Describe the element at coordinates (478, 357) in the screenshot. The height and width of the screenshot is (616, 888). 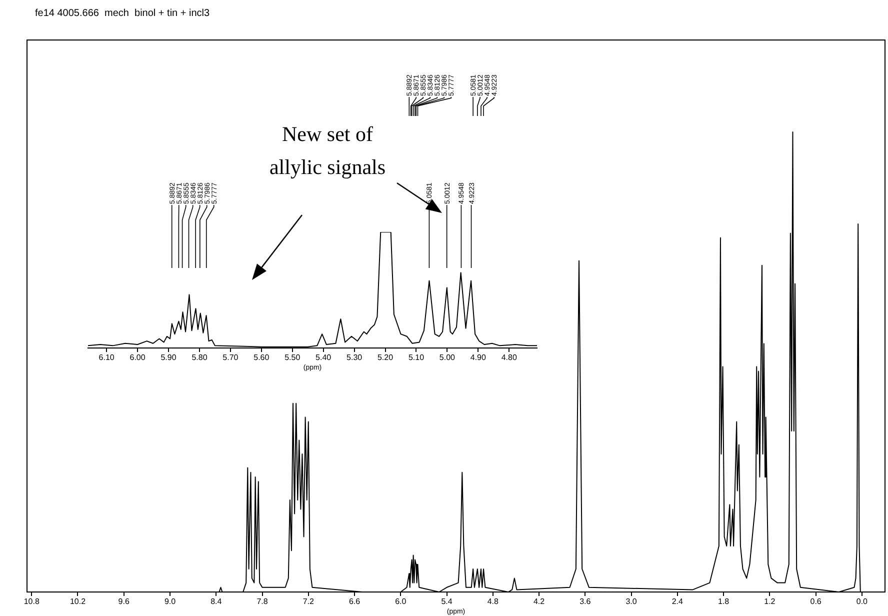
I see `x-tick-label: 4.90` at that location.